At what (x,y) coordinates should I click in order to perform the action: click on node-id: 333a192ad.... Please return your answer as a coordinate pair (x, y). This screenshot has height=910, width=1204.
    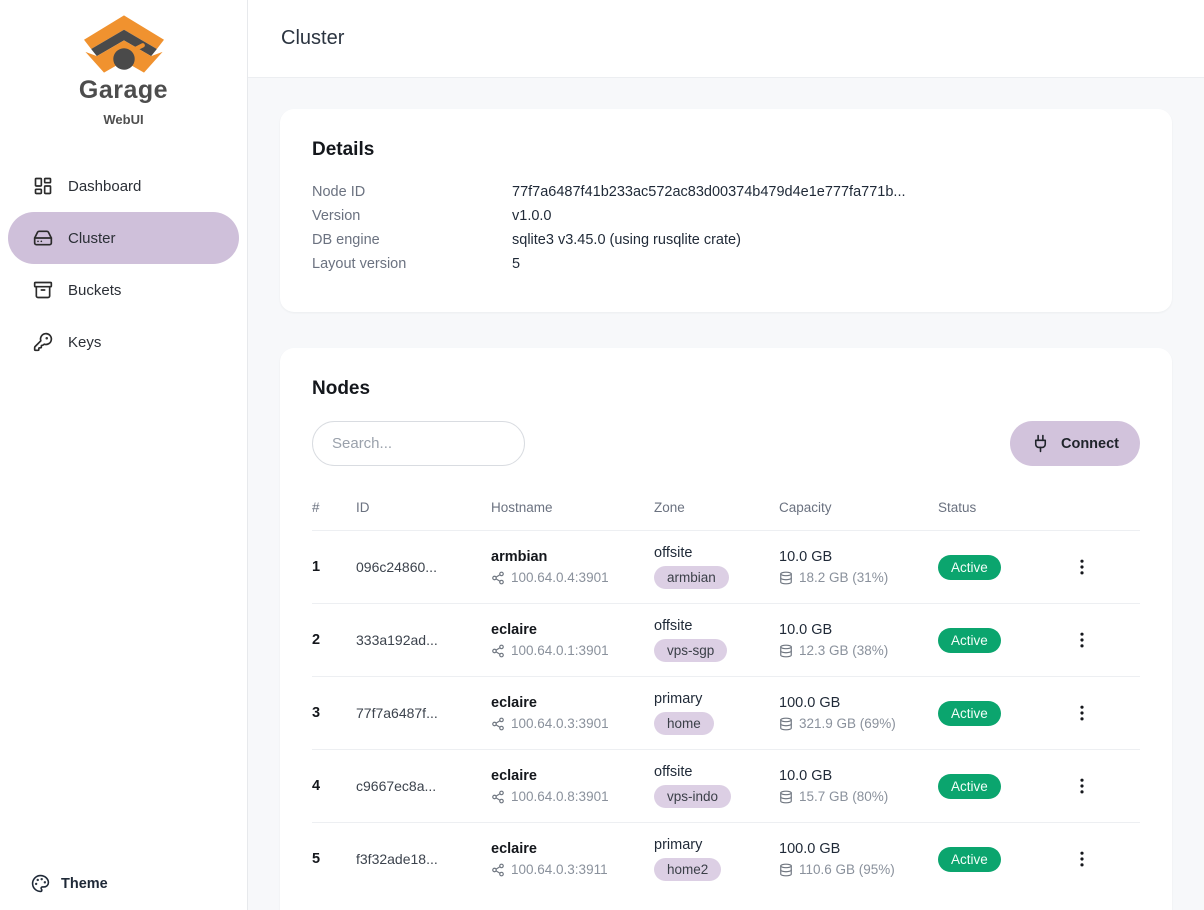
    Looking at the image, I should click on (423, 640).